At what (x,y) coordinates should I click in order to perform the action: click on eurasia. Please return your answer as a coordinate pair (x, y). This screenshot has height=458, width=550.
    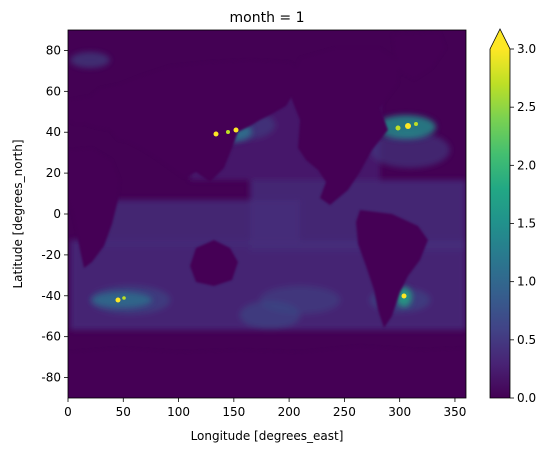
    Looking at the image, I should click on (184, 121).